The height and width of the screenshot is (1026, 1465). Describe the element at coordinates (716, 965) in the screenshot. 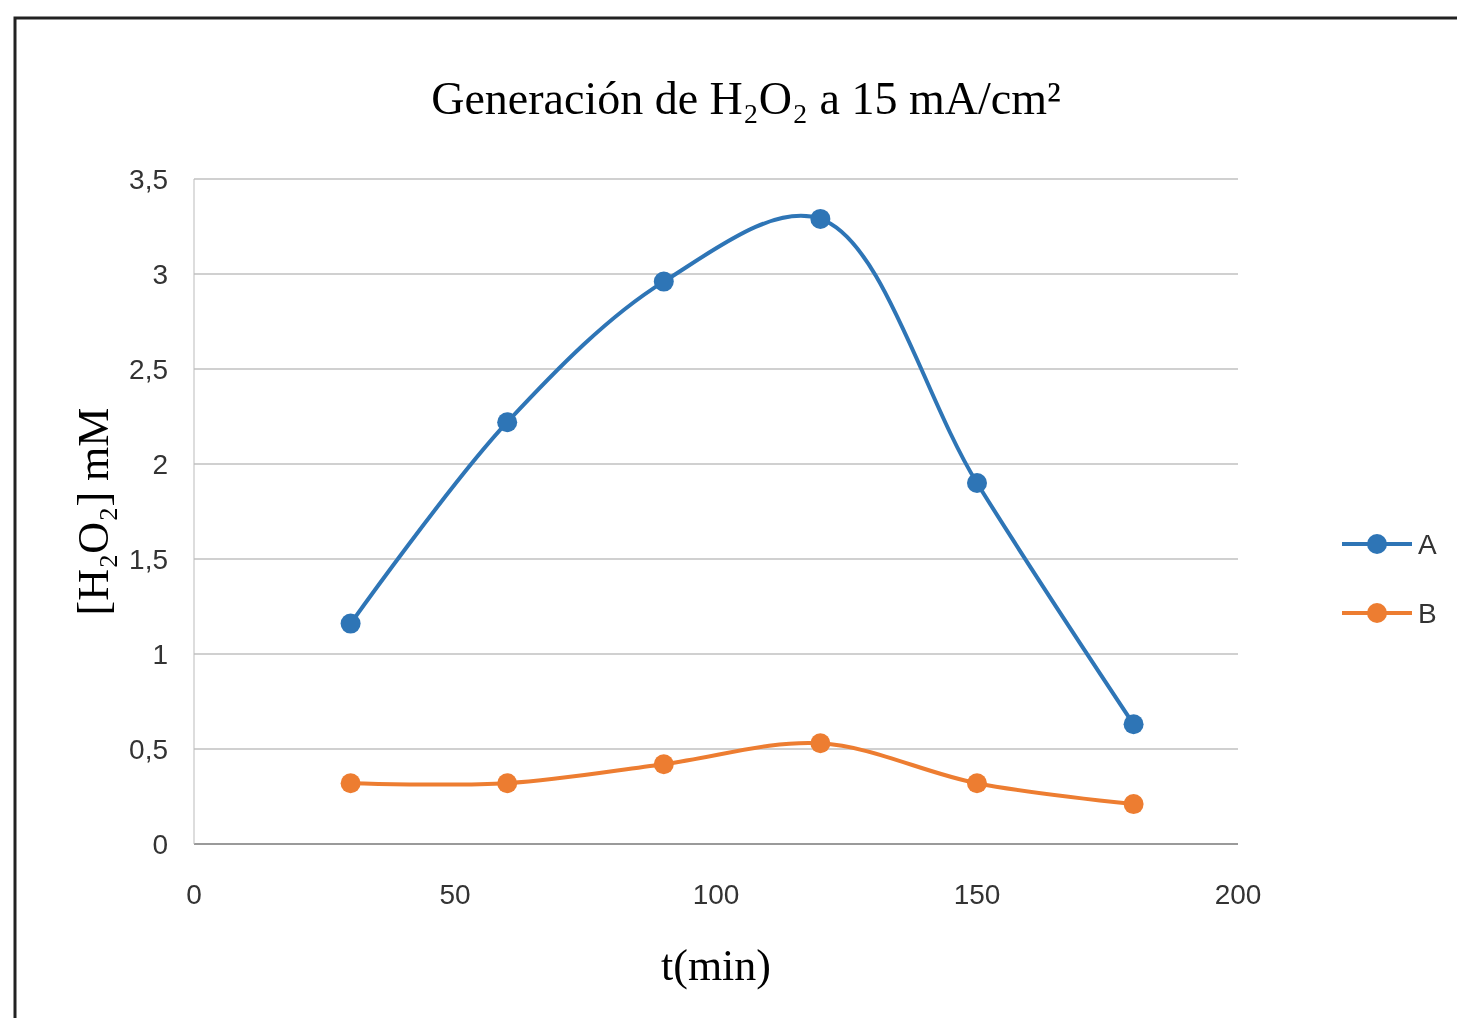

I see `x-axis-title: t(min)` at that location.